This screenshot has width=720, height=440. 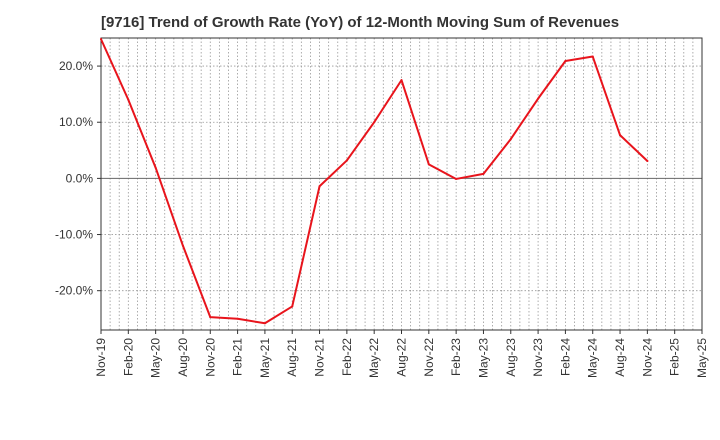 What do you see at coordinates (647, 357) in the screenshot?
I see `x-tick-label: Nov-24` at bounding box center [647, 357].